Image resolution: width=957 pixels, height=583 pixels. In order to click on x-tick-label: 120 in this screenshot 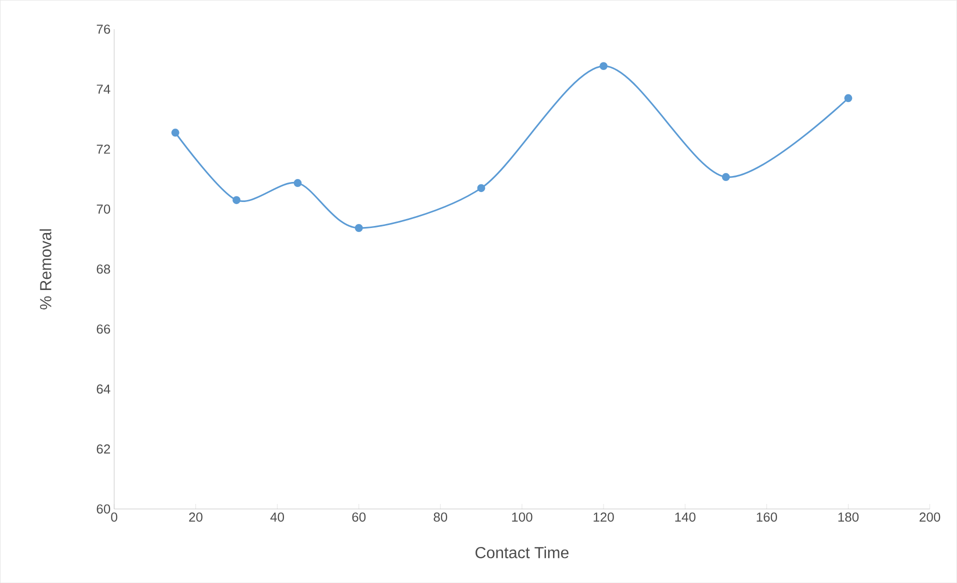, I will do `click(604, 517)`.